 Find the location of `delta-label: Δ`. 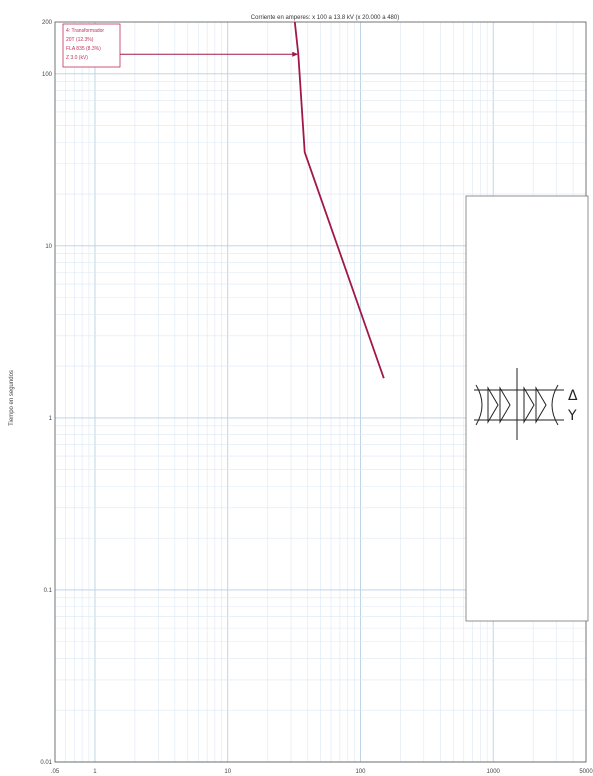

delta-label: Δ is located at coordinates (573, 396).